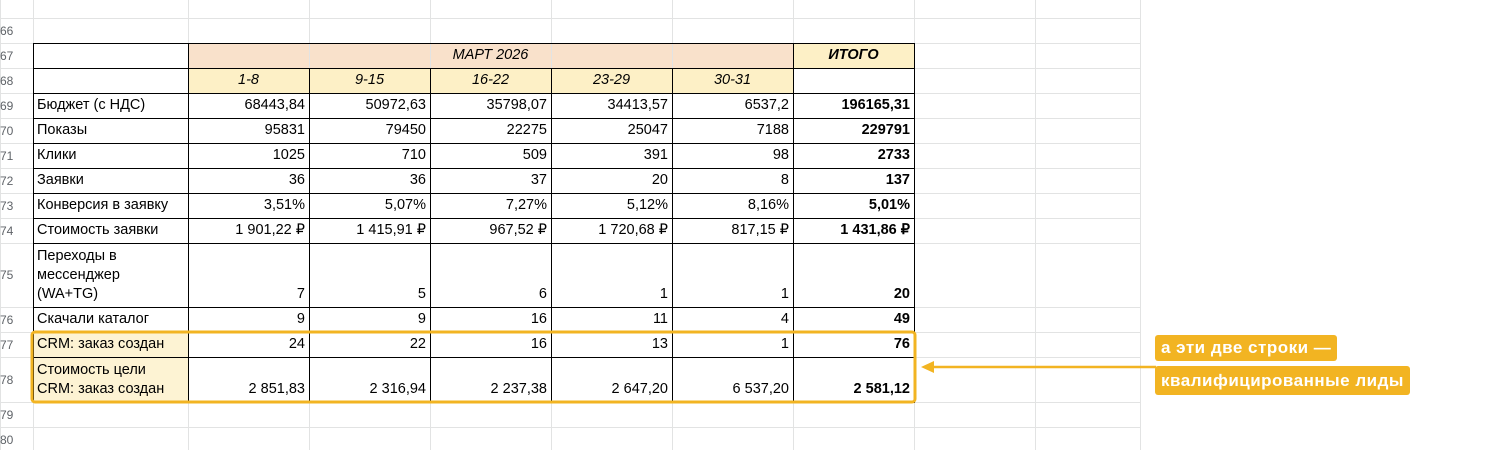 The height and width of the screenshot is (450, 1500). Describe the element at coordinates (284, 205) in the screenshot. I see `value-cell: 3,51%` at that location.